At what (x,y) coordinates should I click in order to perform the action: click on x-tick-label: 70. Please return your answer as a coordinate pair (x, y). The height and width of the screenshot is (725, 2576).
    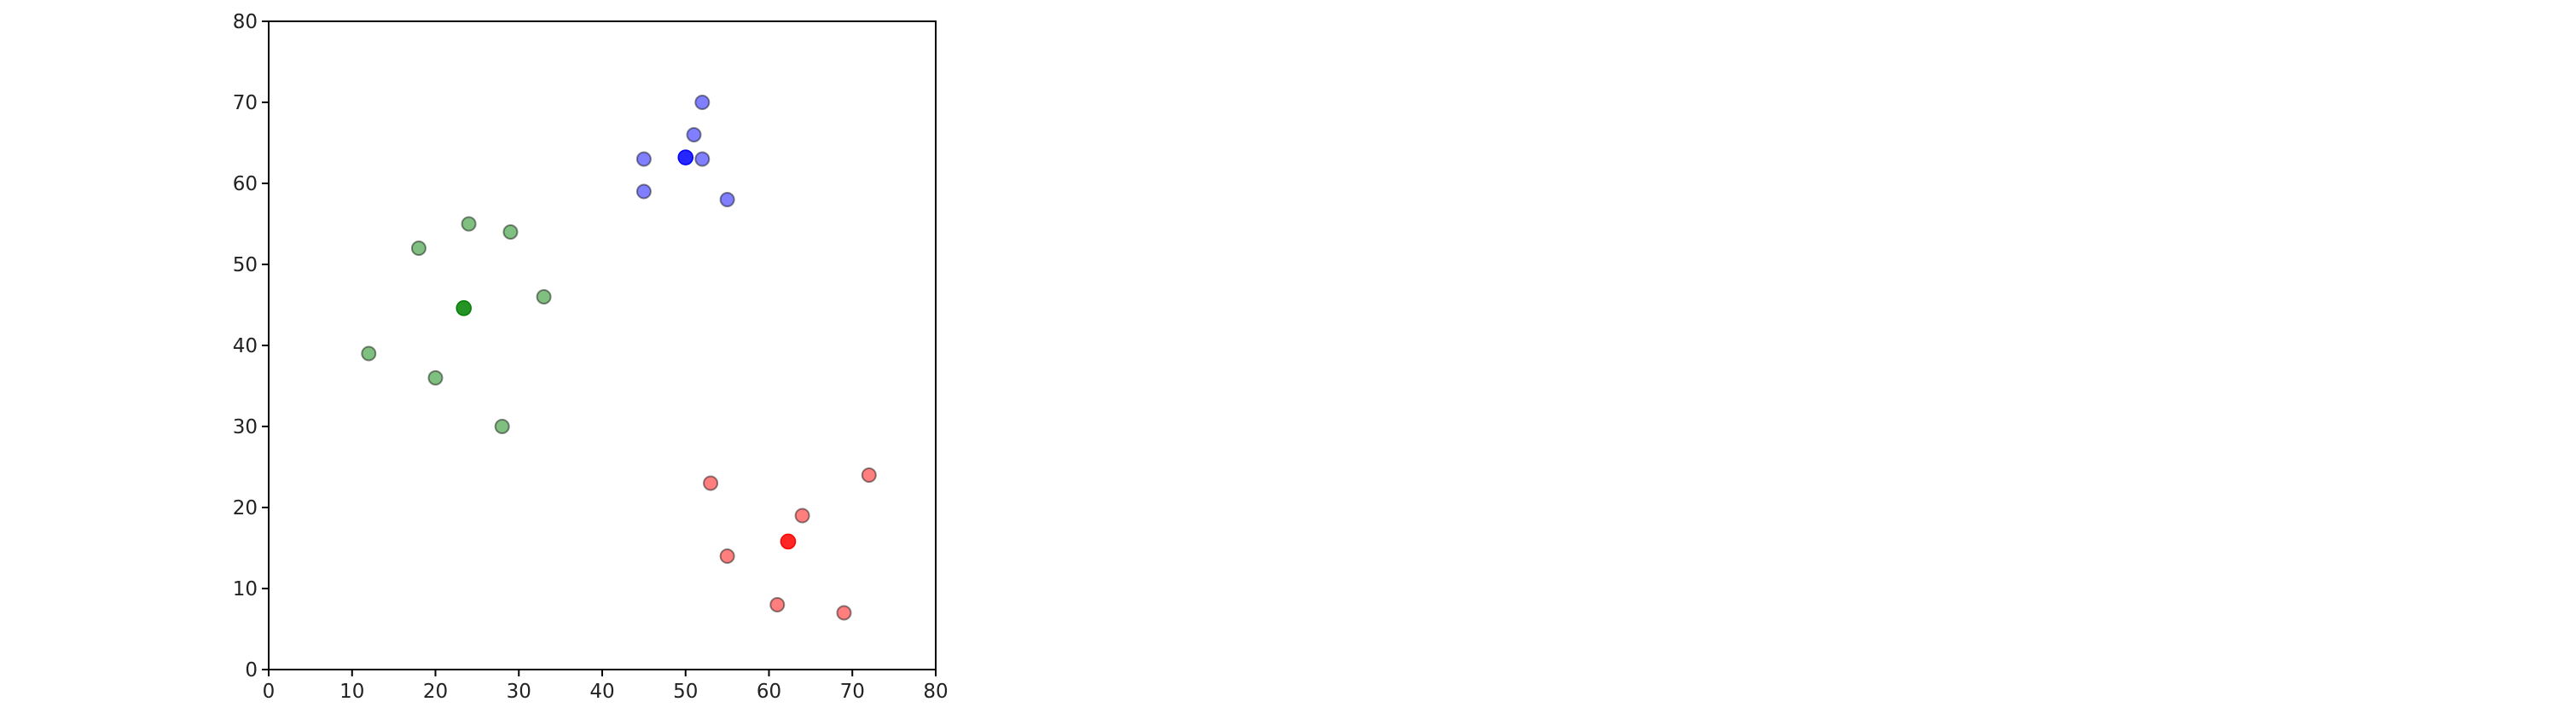
    Looking at the image, I should click on (852, 692).